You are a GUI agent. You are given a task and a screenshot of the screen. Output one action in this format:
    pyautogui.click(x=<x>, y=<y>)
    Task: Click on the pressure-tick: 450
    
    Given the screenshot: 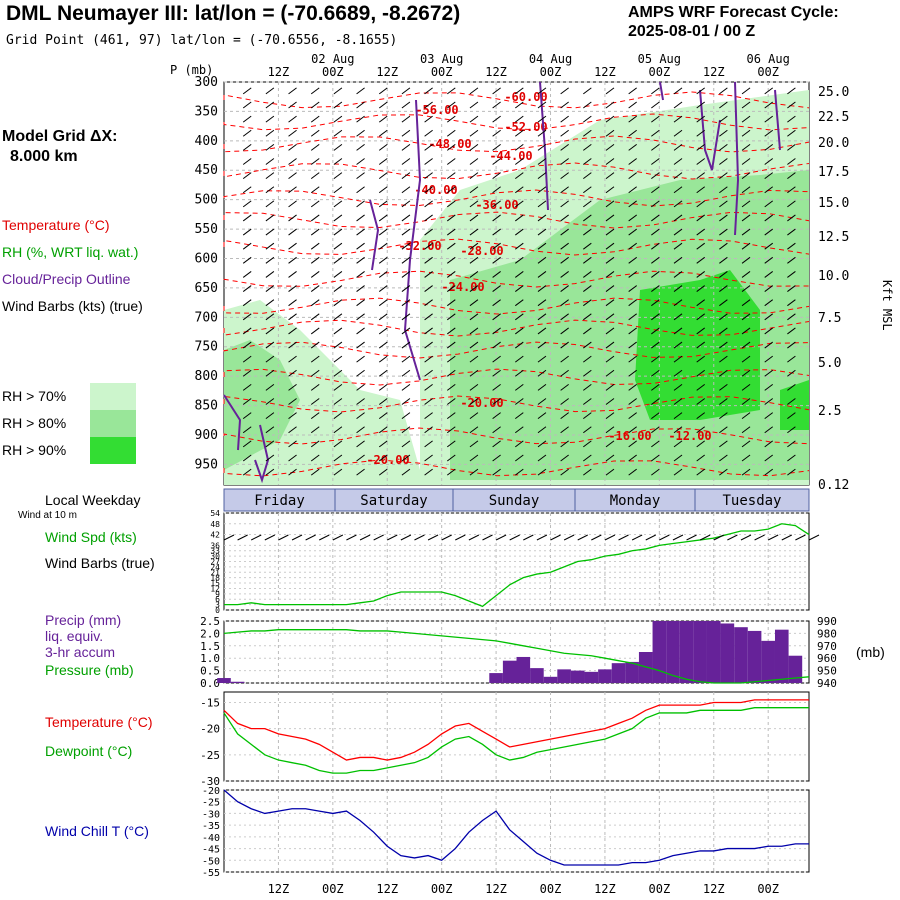 What is the action you would take?
    pyautogui.click(x=206, y=170)
    